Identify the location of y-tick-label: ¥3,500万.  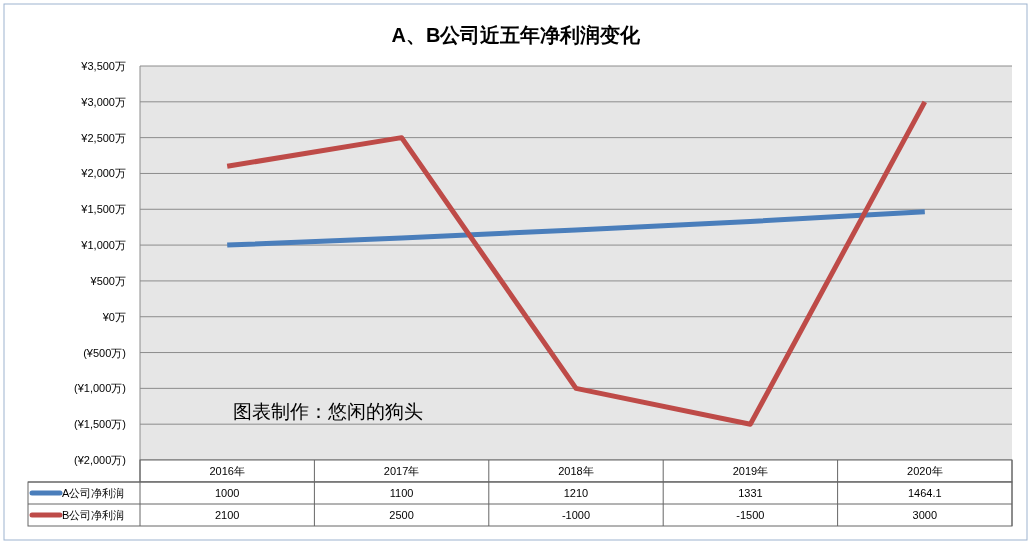
(103, 66).